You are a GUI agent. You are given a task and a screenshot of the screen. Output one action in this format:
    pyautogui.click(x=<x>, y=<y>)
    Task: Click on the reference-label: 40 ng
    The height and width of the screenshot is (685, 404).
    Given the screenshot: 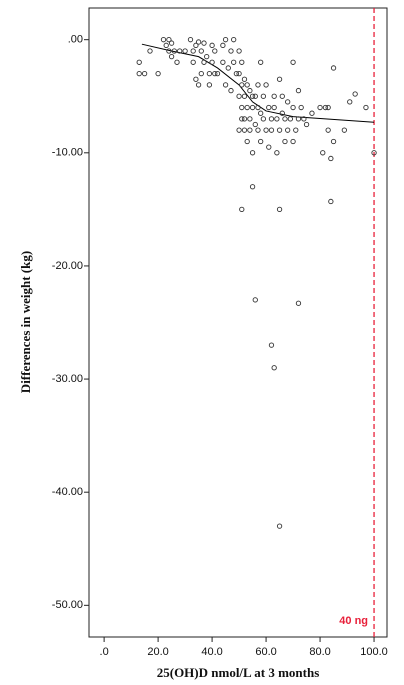 What is the action you would take?
    pyautogui.click(x=353, y=621)
    